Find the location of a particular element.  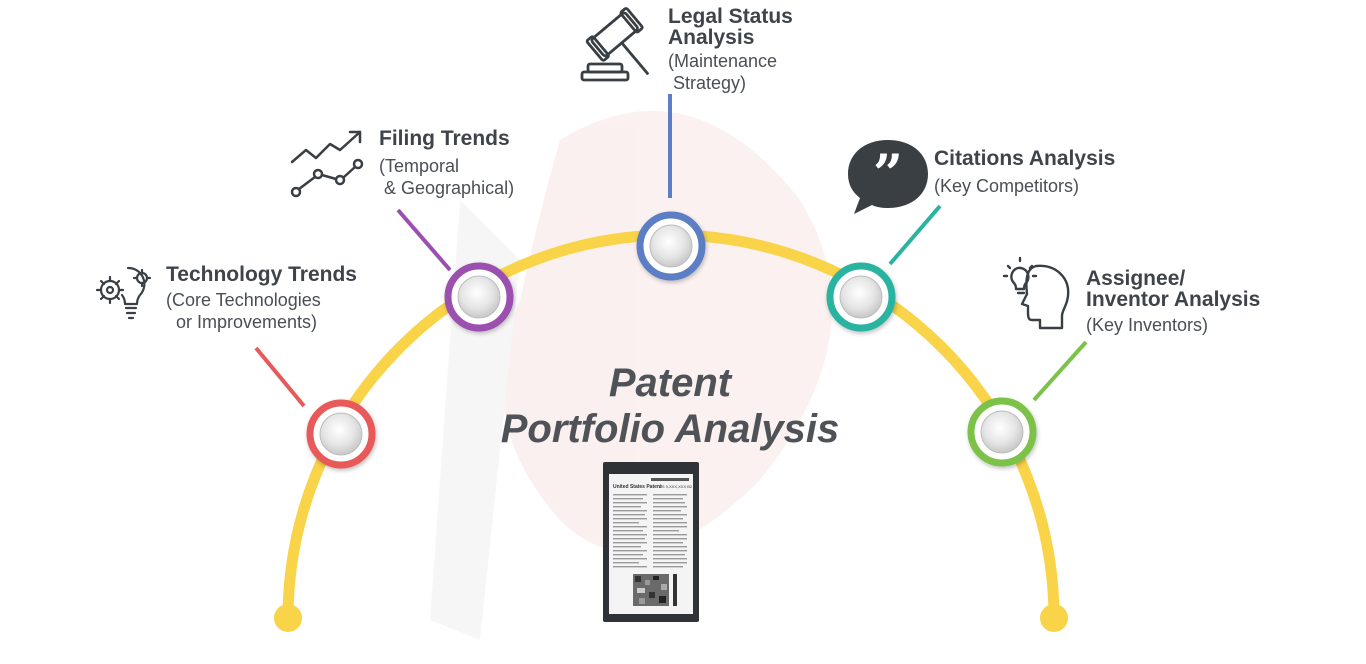

quote-bubble-icon: ” is located at coordinates (888, 177).